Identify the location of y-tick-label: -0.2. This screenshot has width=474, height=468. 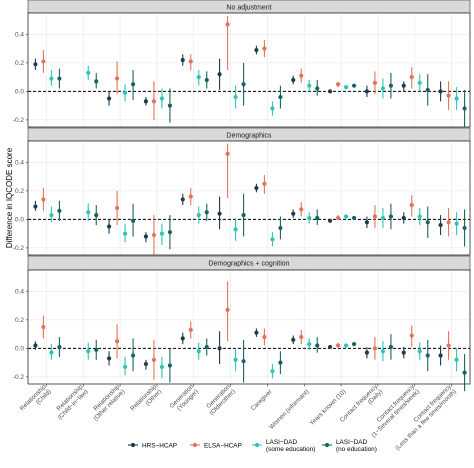
(19, 120).